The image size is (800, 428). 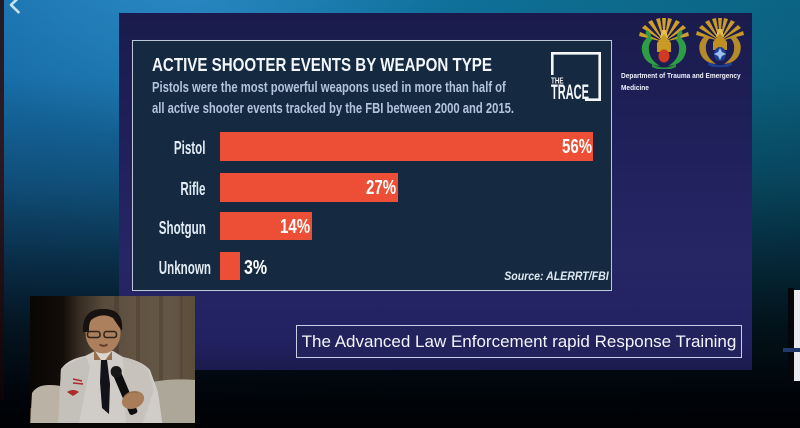 I want to click on svg-text: THE, so click(x=557, y=81).